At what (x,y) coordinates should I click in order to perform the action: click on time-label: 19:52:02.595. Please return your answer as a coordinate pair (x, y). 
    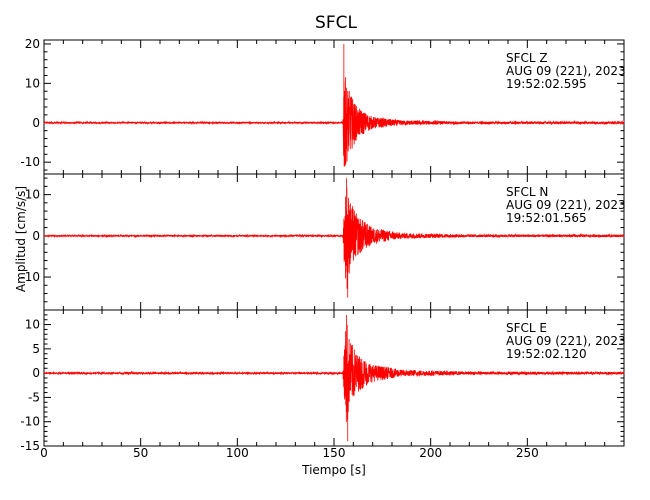
    Looking at the image, I should click on (546, 84).